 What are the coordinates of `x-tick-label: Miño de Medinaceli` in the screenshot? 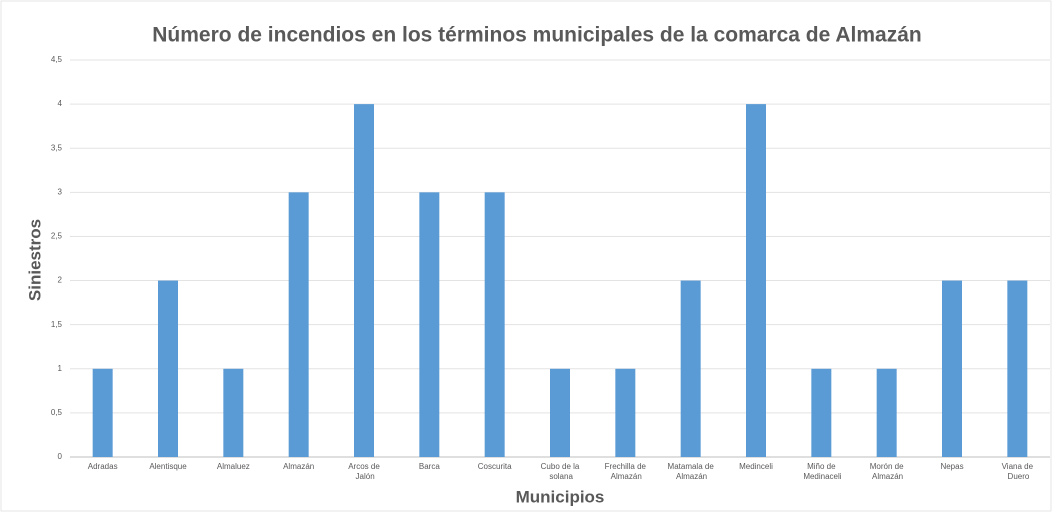 It's located at (821, 471).